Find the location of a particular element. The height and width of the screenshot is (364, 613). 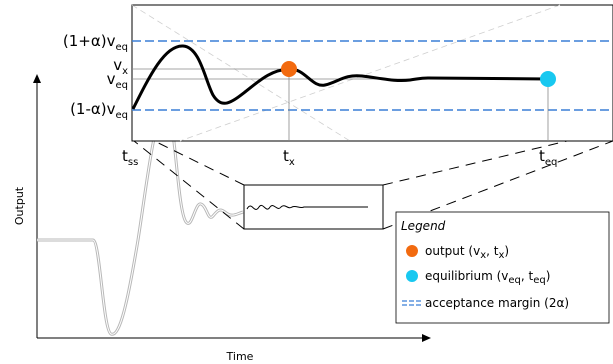

time-labels: tss tx teq is located at coordinates (339, 157).